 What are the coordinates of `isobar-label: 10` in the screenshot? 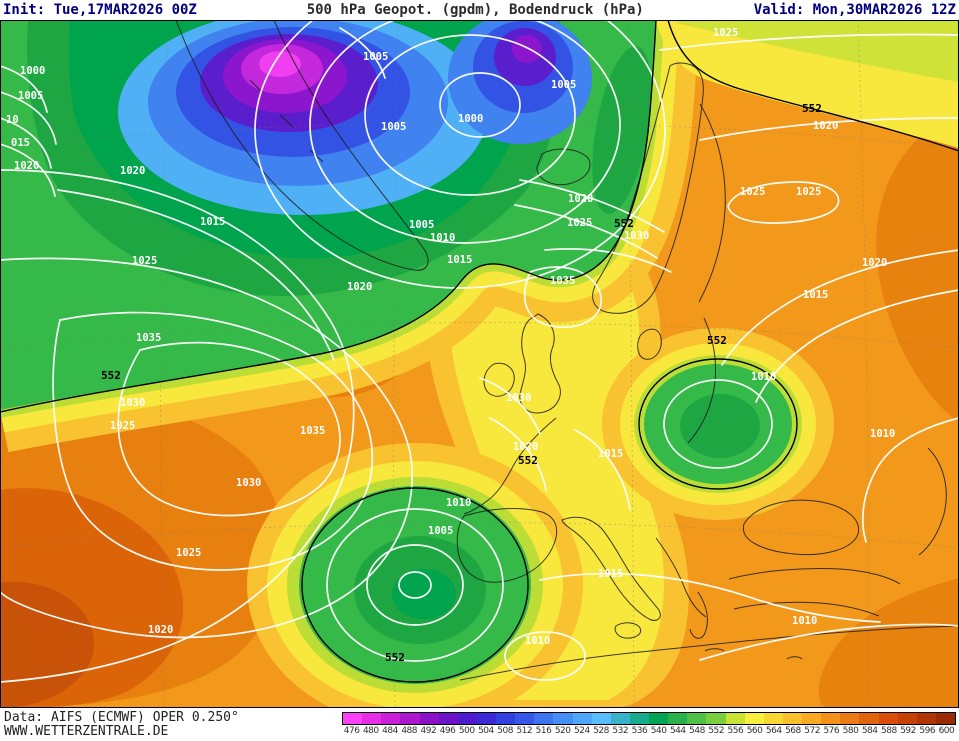 It's located at (12, 120).